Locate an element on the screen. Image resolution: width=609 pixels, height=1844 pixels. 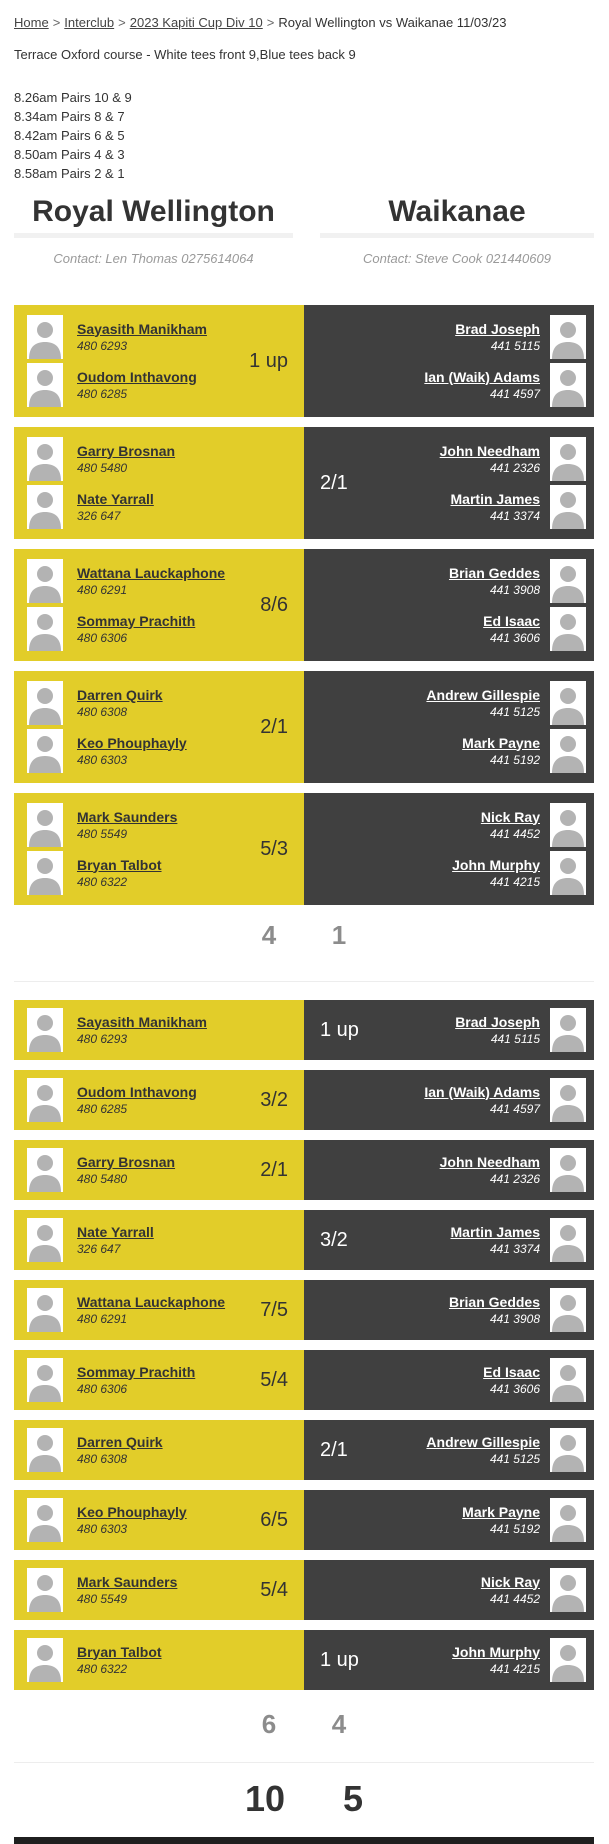
player-info: John Needham 441 2326 is located at coordinates (490, 459).